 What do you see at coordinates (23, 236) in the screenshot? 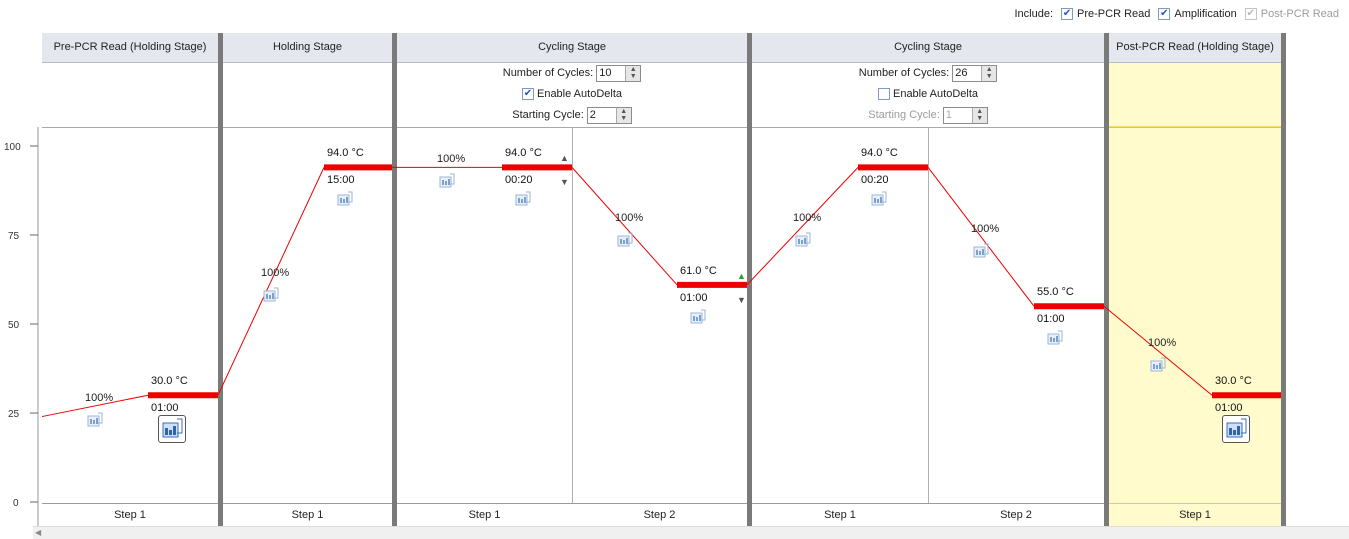
I see `y-tick-75: 75` at bounding box center [23, 236].